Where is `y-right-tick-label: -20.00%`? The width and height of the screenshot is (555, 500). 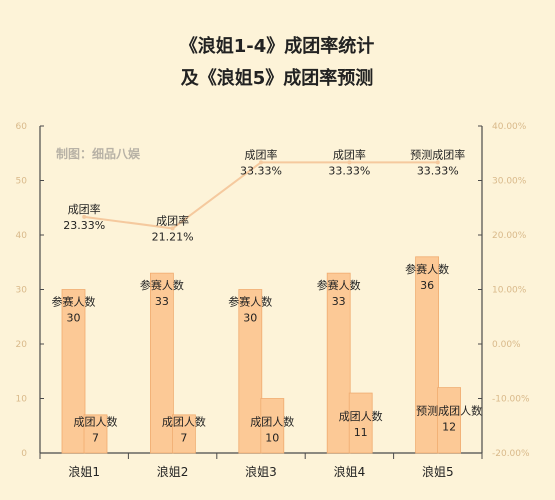
y-right-tick-label: -20.00% is located at coordinates (511, 454).